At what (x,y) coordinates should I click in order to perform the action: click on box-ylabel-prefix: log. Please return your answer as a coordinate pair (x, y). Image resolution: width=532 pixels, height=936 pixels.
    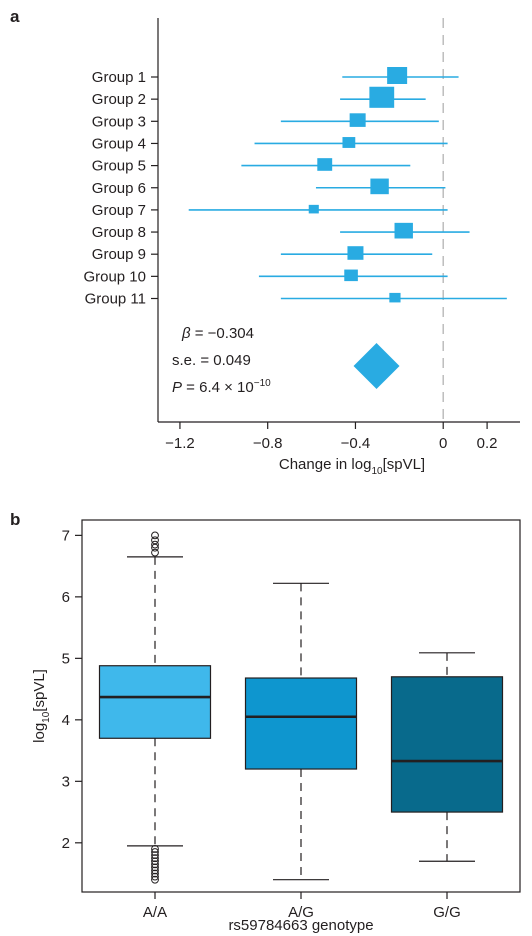
    Looking at the image, I should click on (39, 733).